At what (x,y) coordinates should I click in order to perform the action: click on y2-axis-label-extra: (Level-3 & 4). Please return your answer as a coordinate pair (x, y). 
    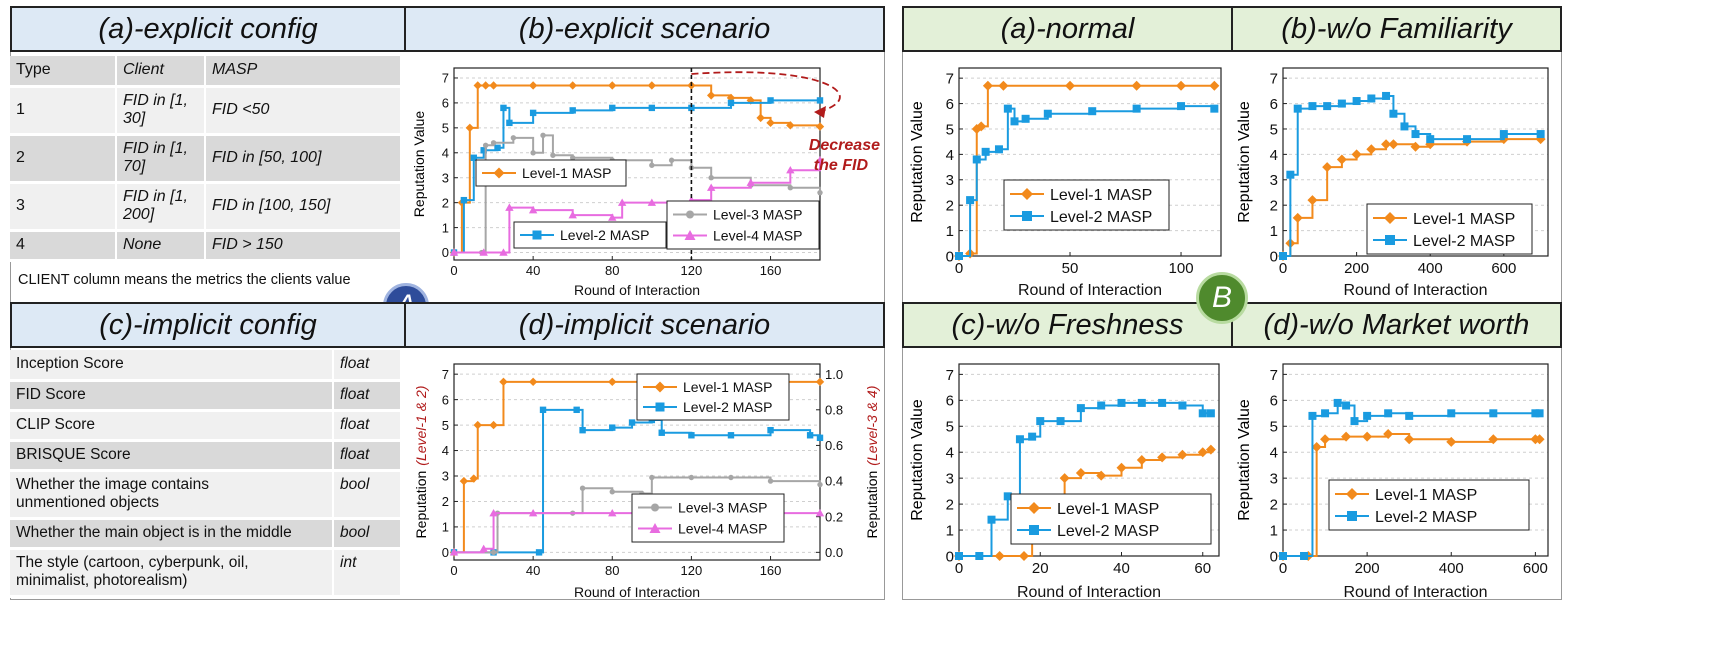
    Looking at the image, I should click on (872, 426).